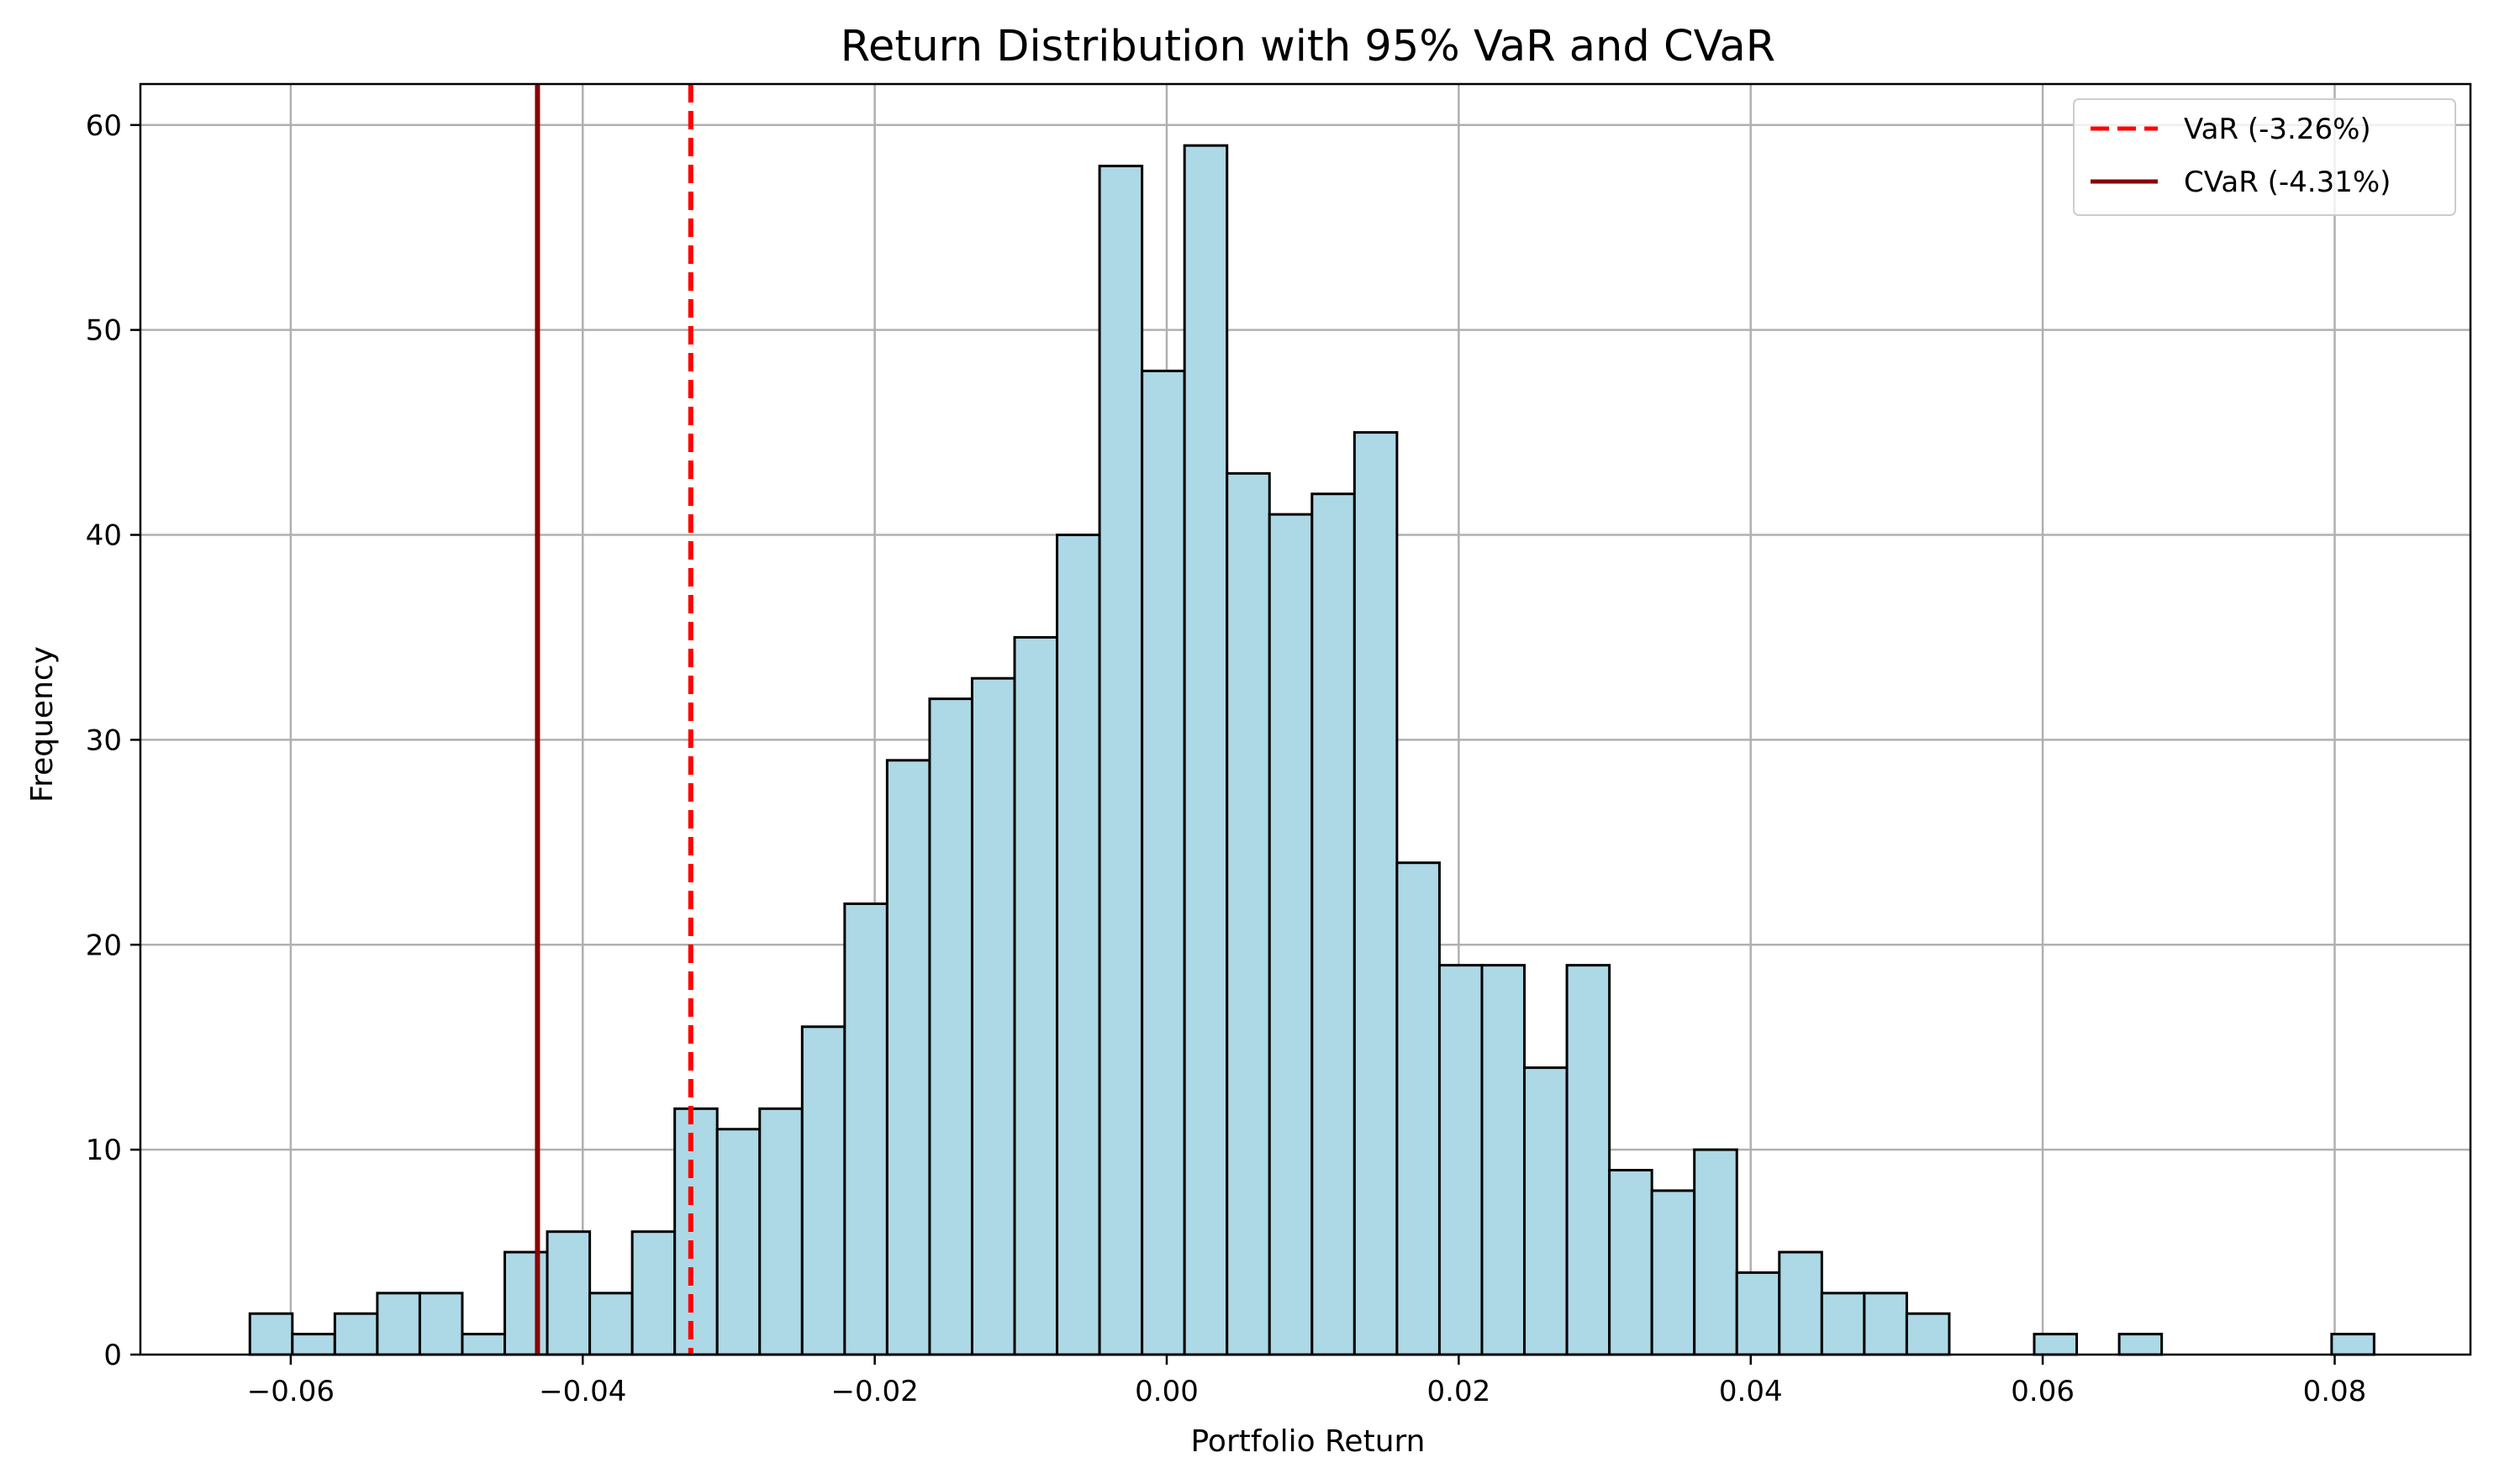  What do you see at coordinates (2043, 1392) in the screenshot?
I see `x-tick-label: 0.06` at bounding box center [2043, 1392].